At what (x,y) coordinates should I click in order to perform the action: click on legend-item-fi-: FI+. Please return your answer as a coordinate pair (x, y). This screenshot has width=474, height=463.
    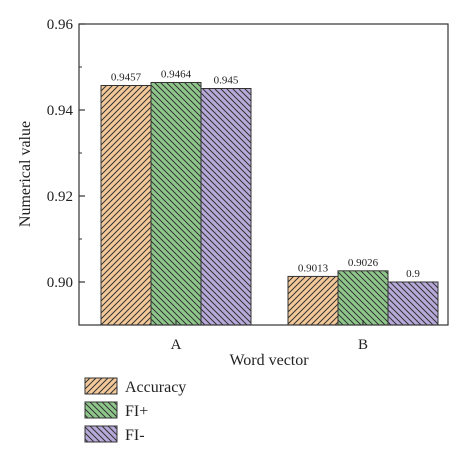
    Looking at the image, I should click on (116, 410).